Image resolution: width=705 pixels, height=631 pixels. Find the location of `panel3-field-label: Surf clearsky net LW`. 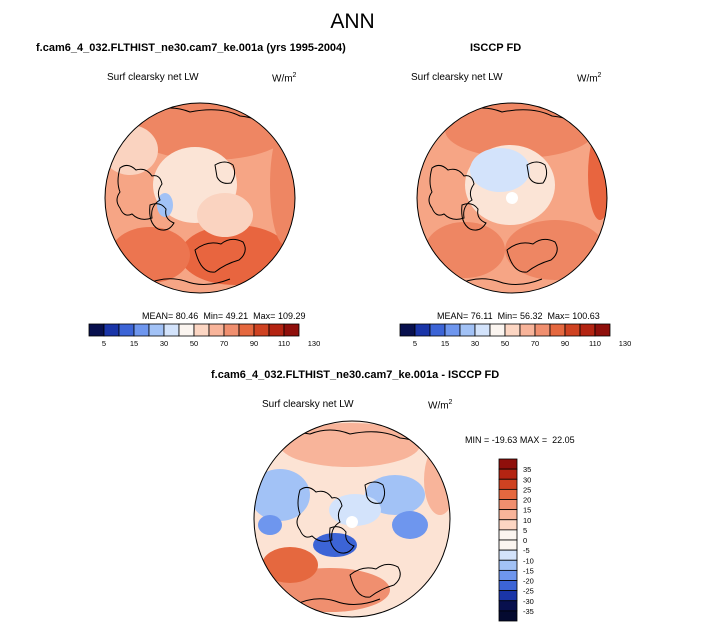

panel3-field-label: Surf clearsky net LW is located at coordinates (308, 404).